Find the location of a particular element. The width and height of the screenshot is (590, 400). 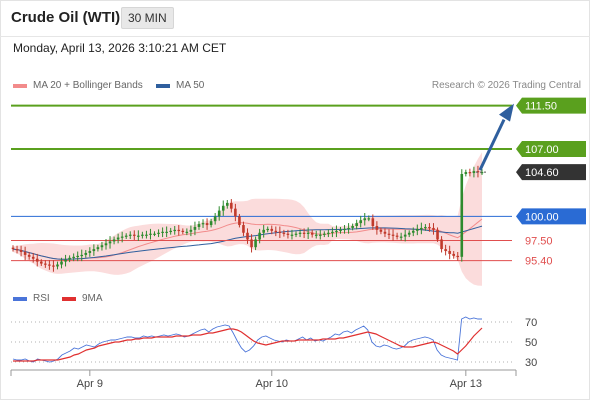

rsi-layer: 70 50 30 is located at coordinates (274, 342).